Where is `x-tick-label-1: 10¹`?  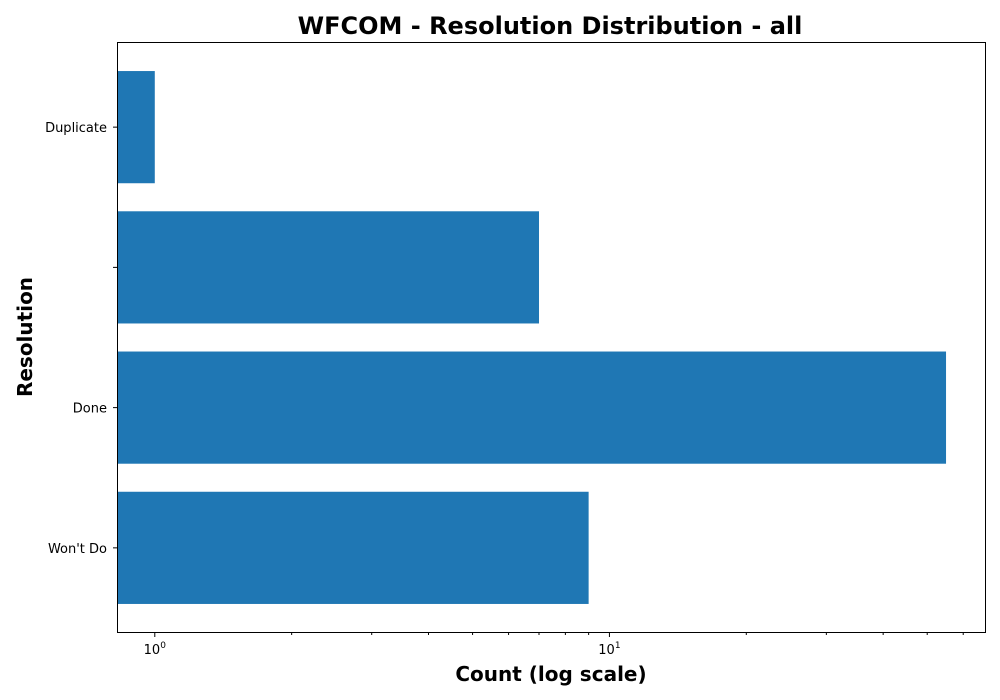 x-tick-label-1: 10¹ is located at coordinates (609, 649).